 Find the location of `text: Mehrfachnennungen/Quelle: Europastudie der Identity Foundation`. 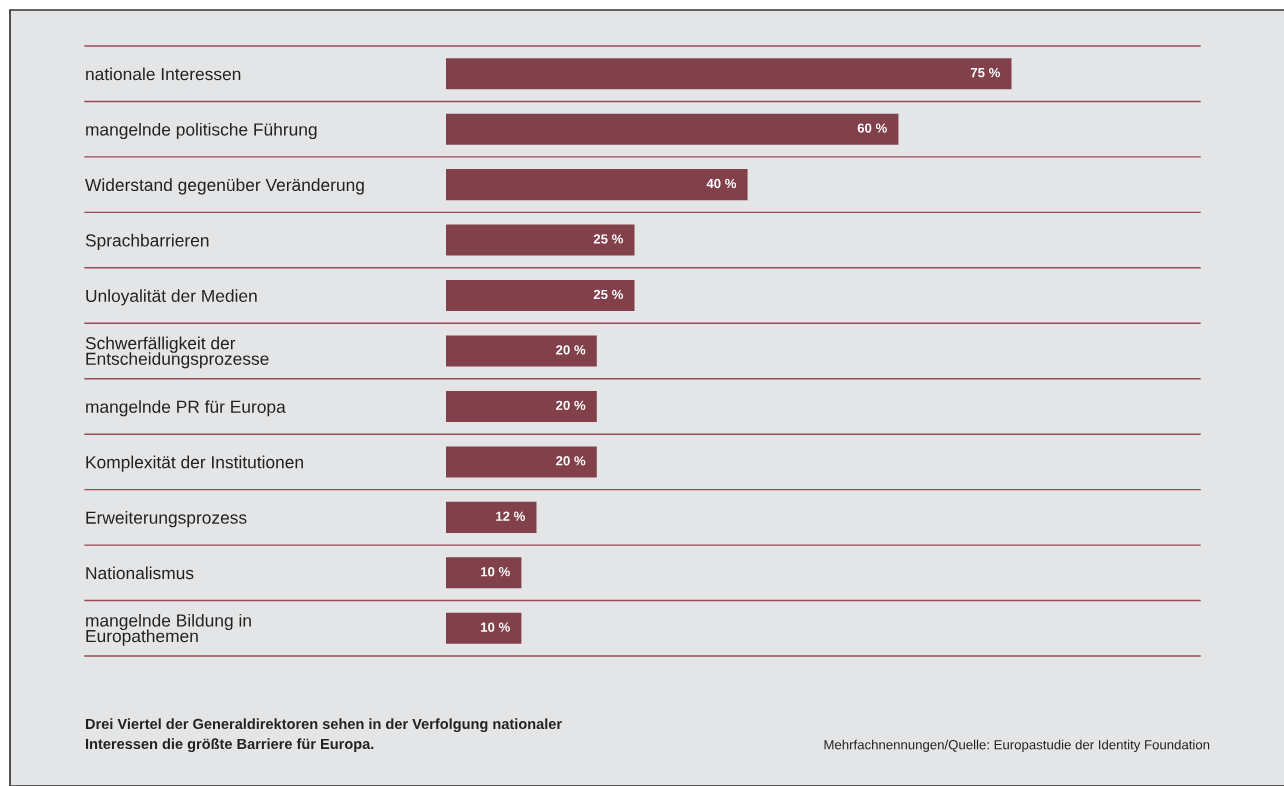

text: Mehrfachnennungen/Quelle: Europastudie der Identity Foundation is located at coordinates (1017, 745).